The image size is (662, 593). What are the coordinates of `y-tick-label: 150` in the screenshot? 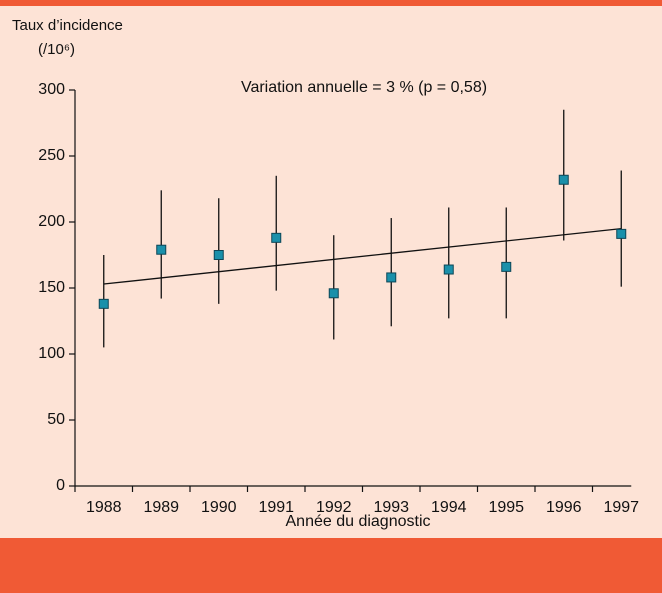 It's located at (51, 287).